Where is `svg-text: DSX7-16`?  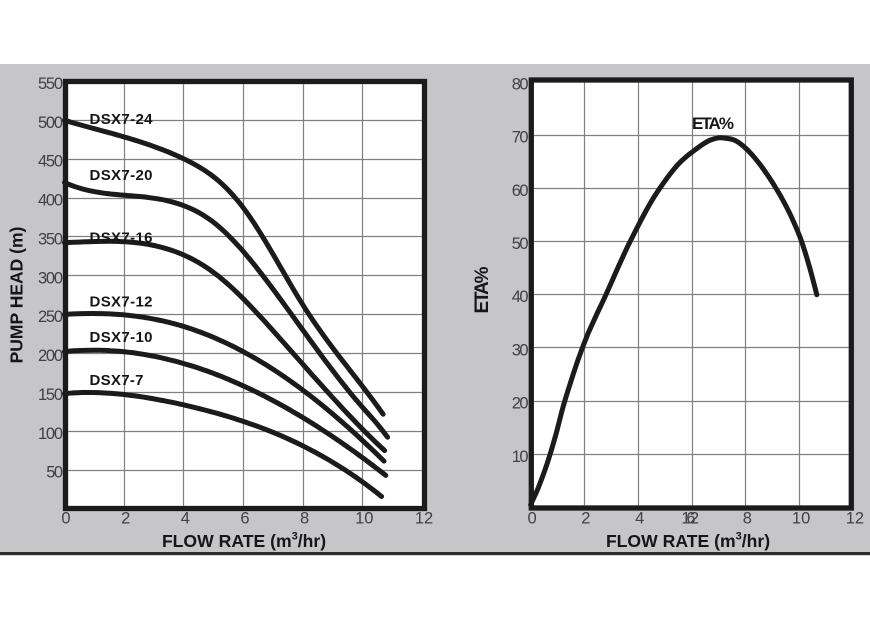 svg-text: DSX7-16 is located at coordinates (121, 238).